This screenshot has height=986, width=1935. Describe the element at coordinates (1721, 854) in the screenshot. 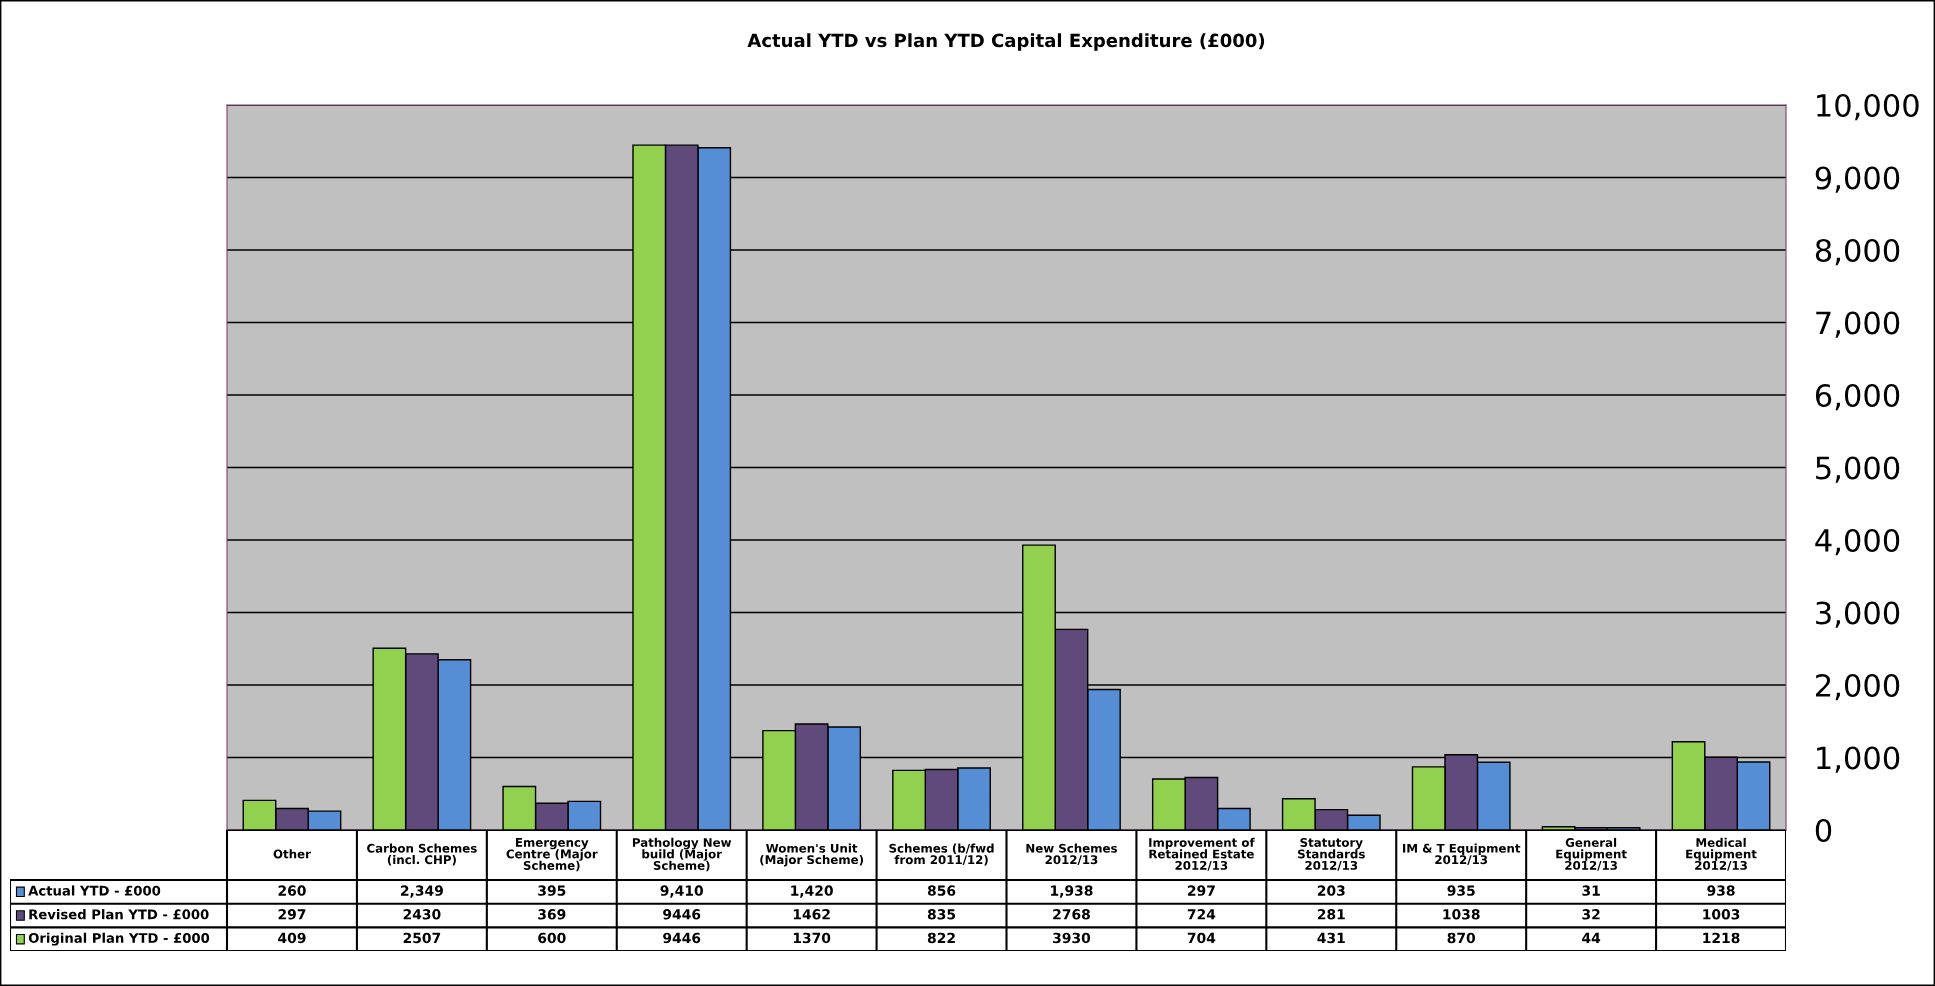

I see `x-tick-label: Medical Equipment 2012/13` at that location.